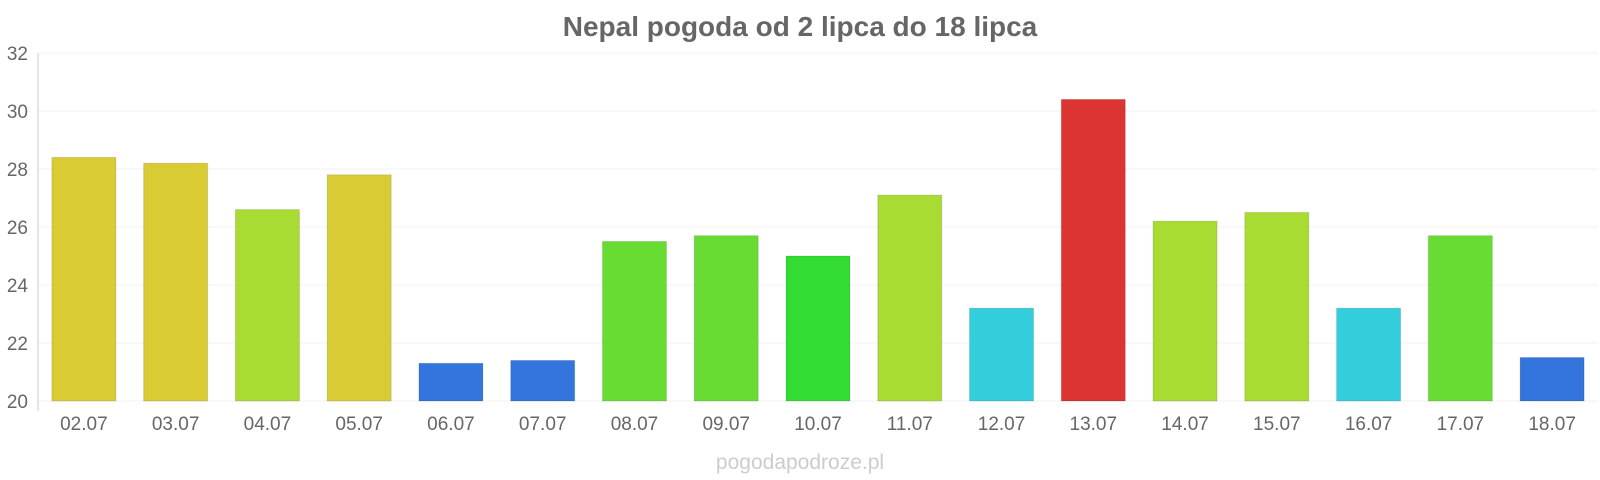 Image resolution: width=1600 pixels, height=480 pixels. I want to click on x-tick-label: 18.07, so click(1552, 424).